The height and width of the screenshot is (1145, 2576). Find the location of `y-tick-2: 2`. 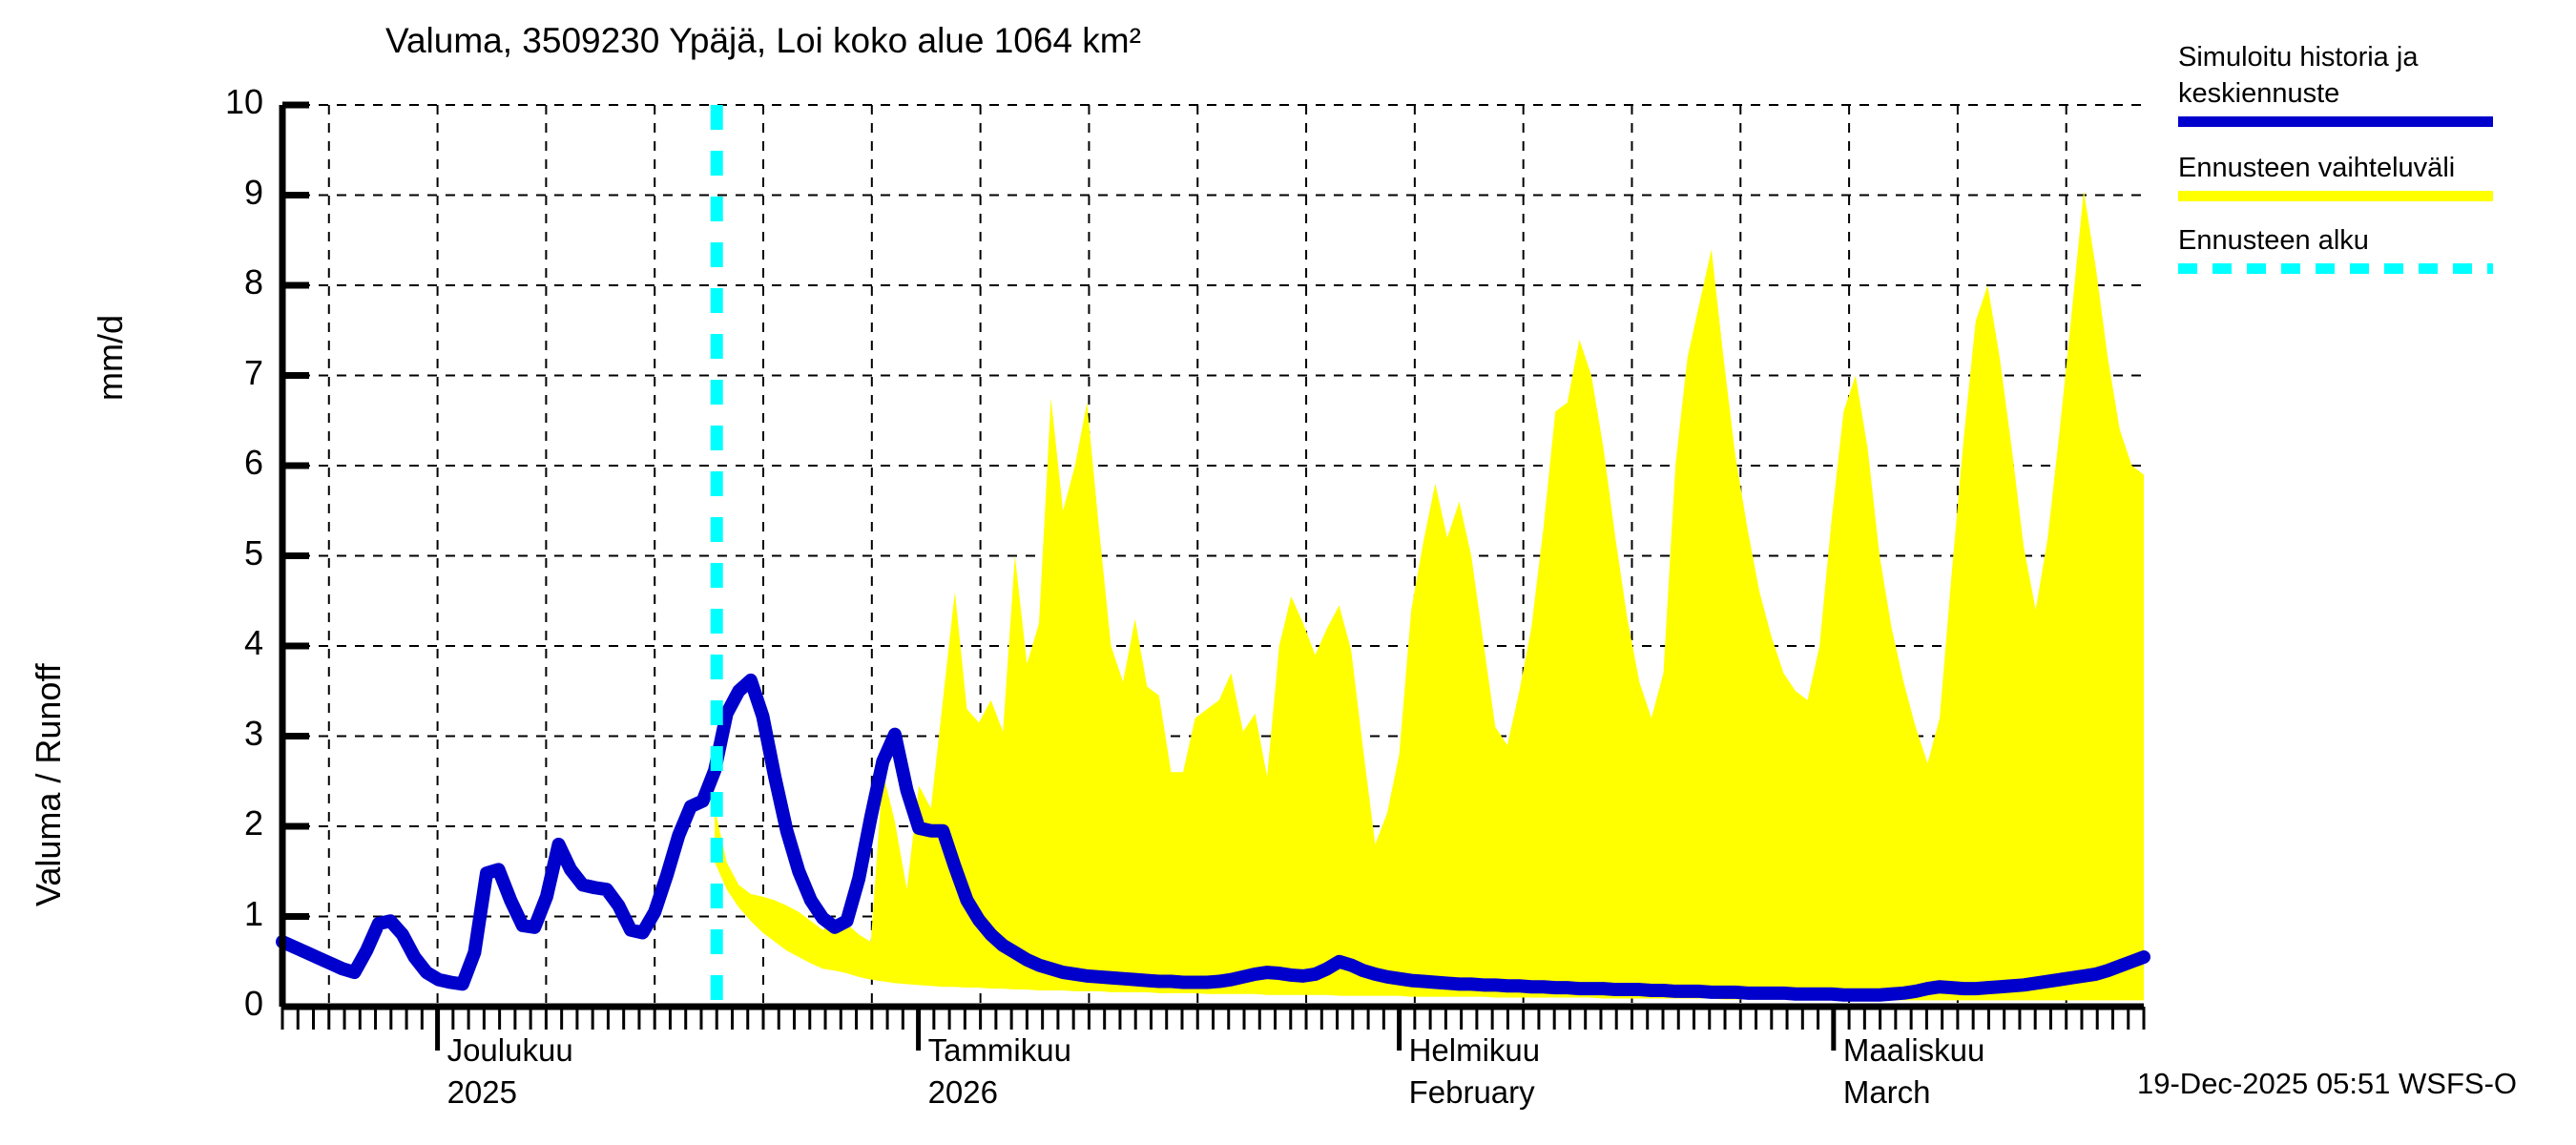

y-tick-2: 2 is located at coordinates (253, 823).